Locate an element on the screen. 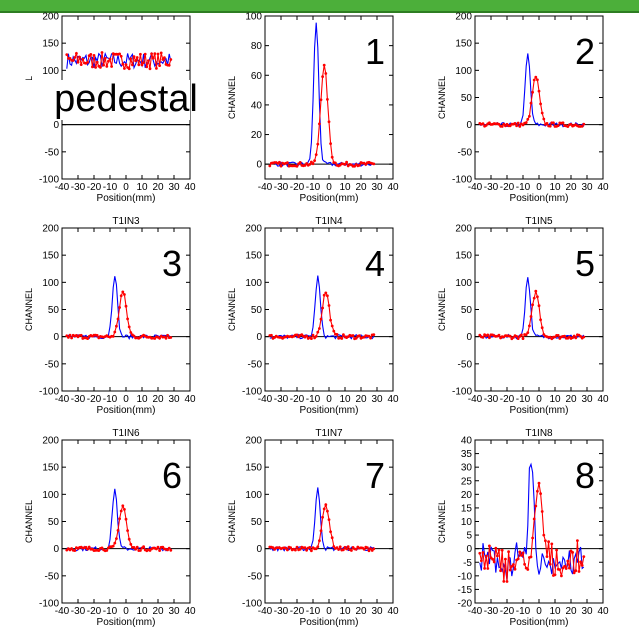  y-tick-label: 50 is located at coordinates (467, 310).